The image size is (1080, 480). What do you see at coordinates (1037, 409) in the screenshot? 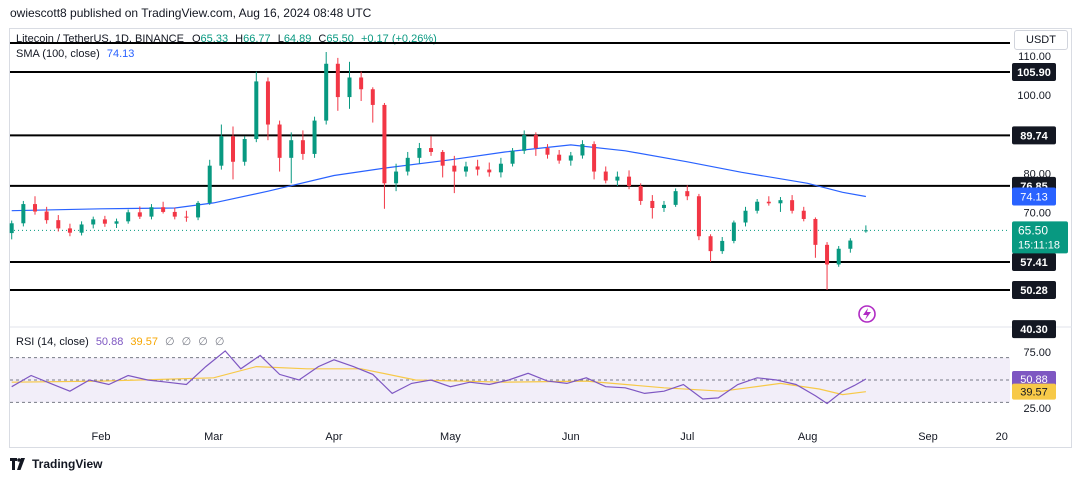
I see `rsi-tick-label: 25.00` at bounding box center [1037, 409].